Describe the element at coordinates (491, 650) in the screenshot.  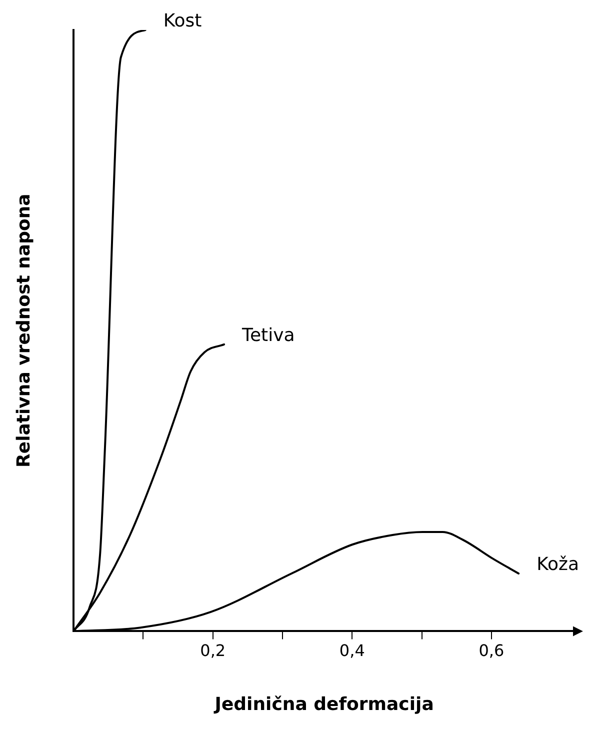
I see `x-tick-label: 0,6` at that location.